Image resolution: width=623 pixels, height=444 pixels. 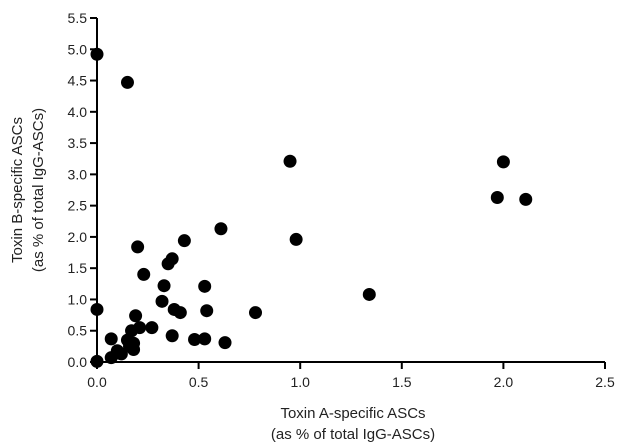 I want to click on y-tick-label: 3.0, so click(x=78, y=174).